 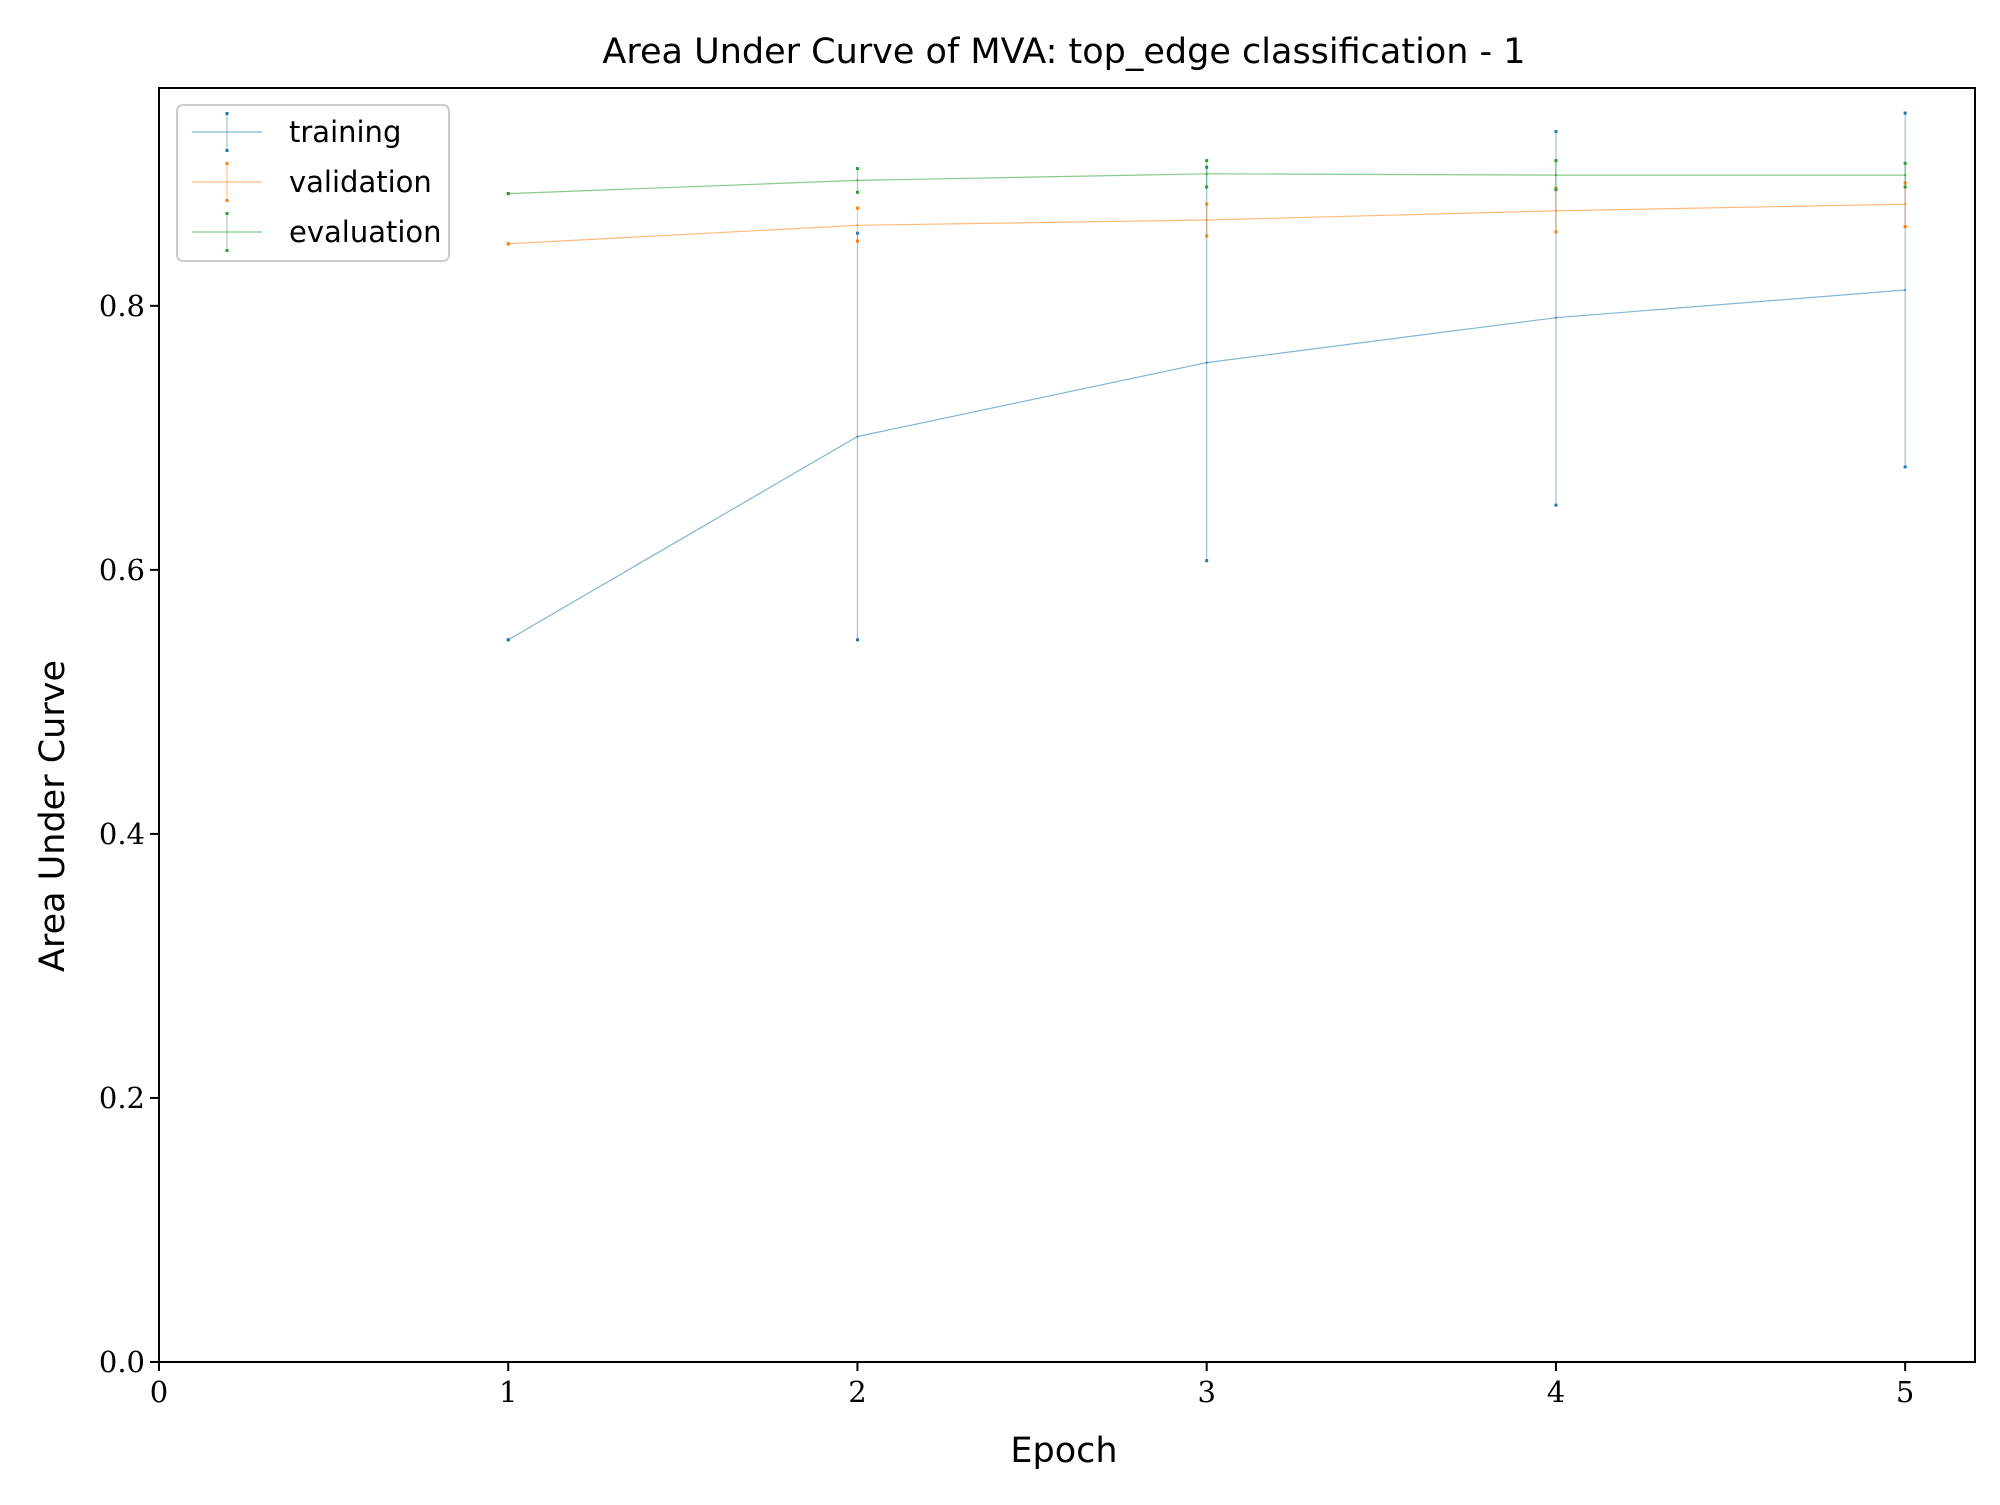 What do you see at coordinates (1206, 1392) in the screenshot?
I see `x-tick-label-3: 3` at bounding box center [1206, 1392].